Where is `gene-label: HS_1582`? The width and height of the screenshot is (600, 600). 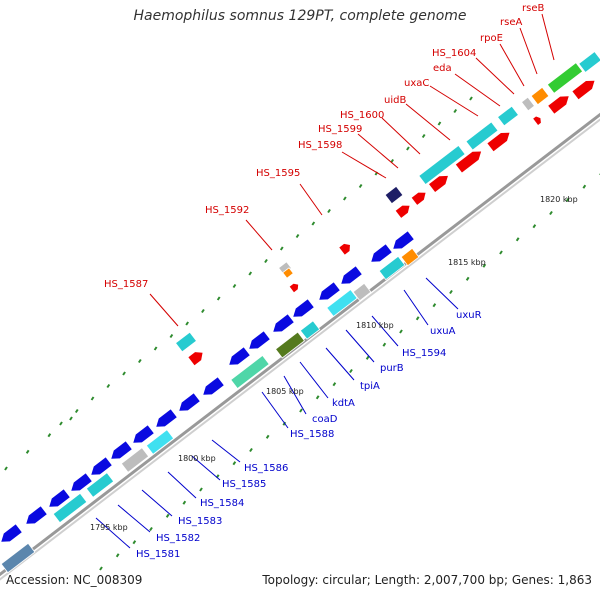
gene-label: HS_1582 is located at coordinates (178, 538).